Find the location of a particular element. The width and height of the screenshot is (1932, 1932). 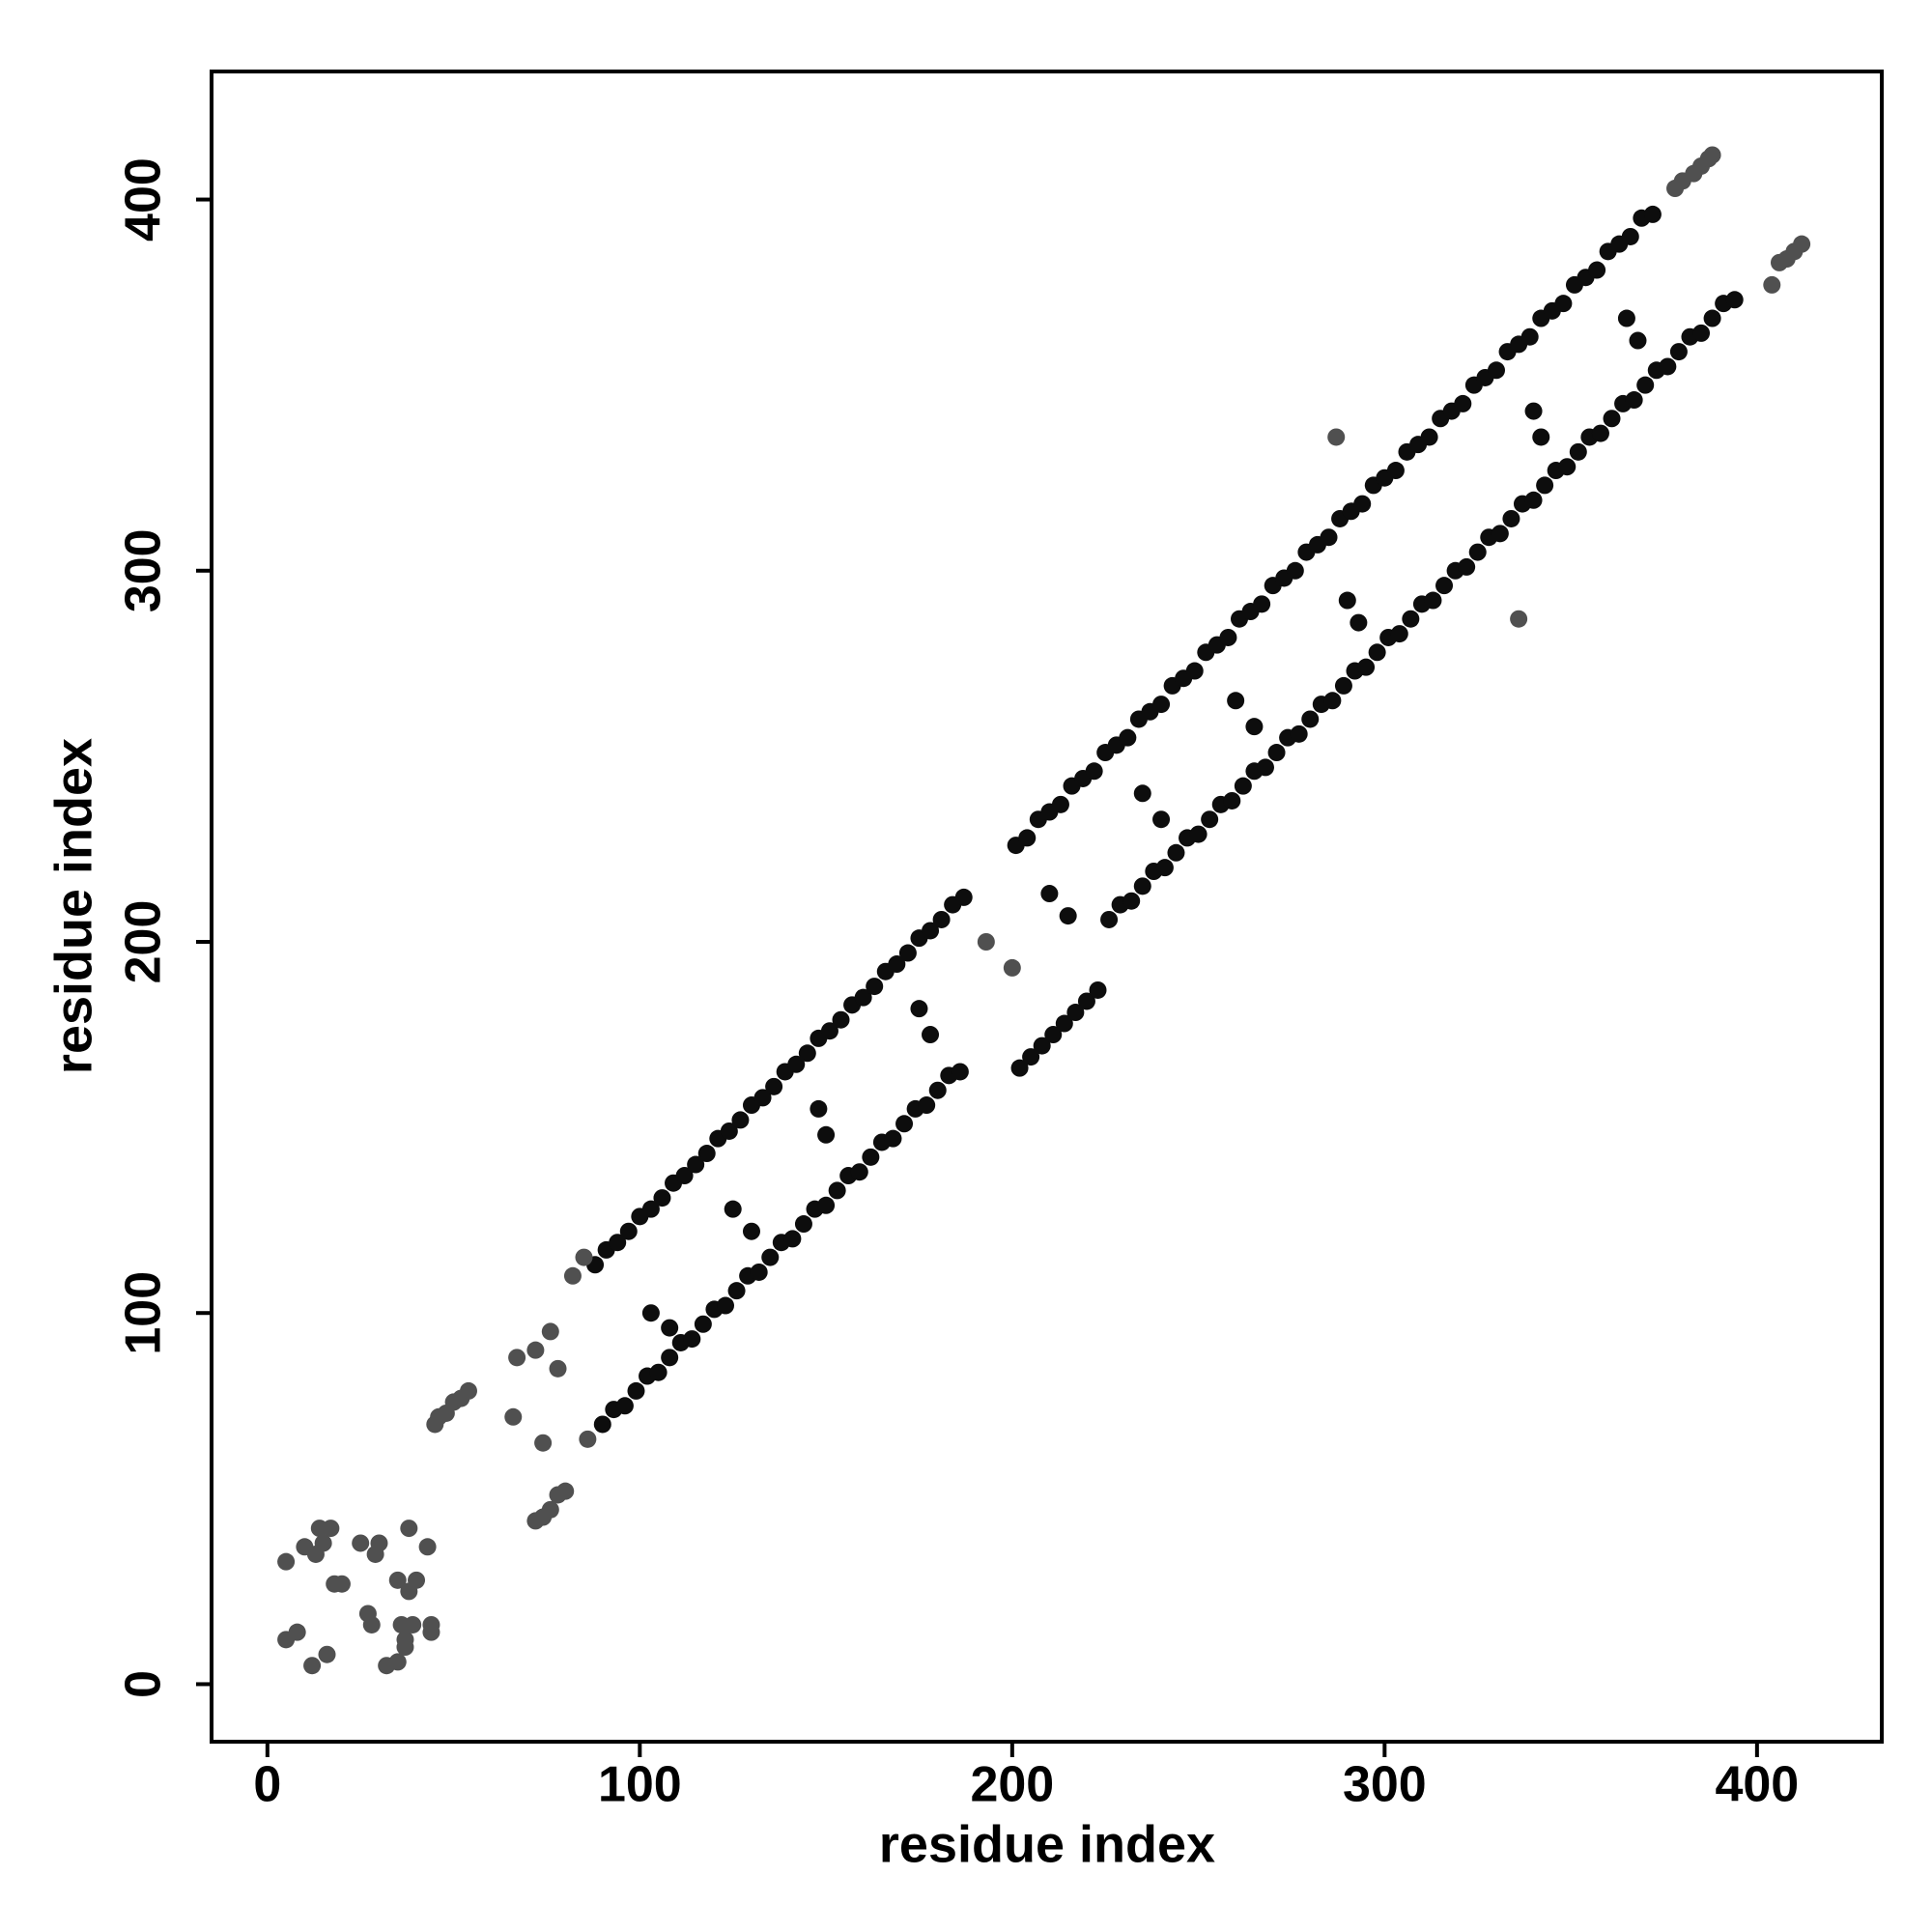

y-tick-label: 0 is located at coordinates (144, 1684).